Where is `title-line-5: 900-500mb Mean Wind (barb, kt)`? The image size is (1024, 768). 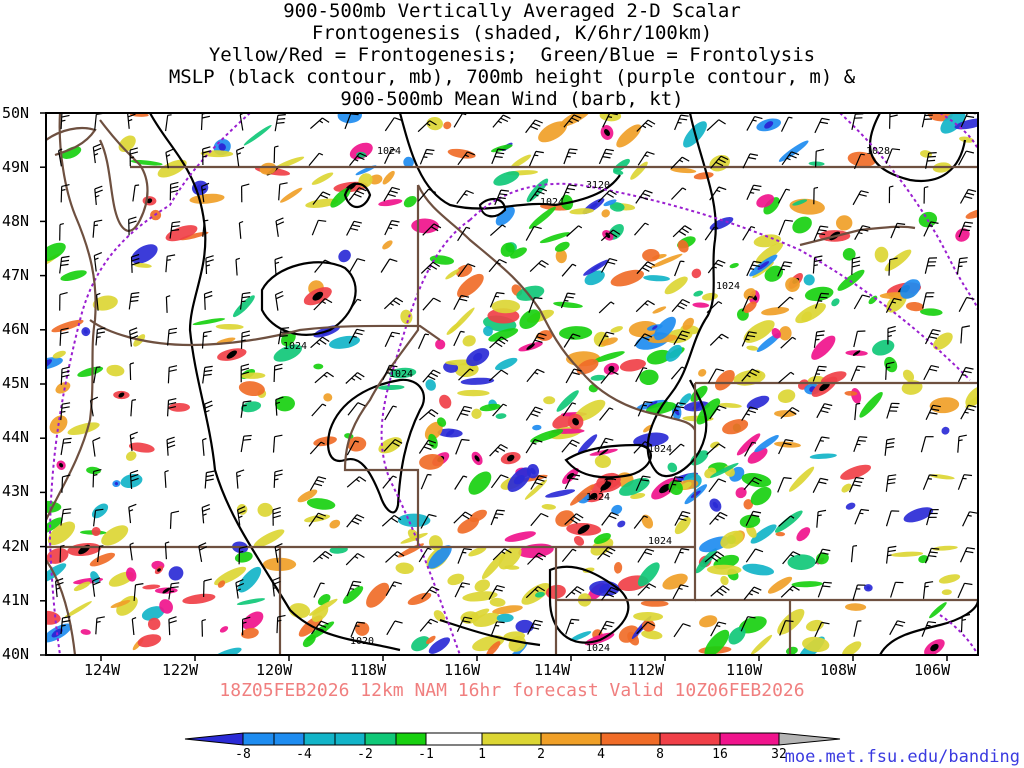
title-line-5: 900-500mb Mean Wind (barb, kt) is located at coordinates (512, 99).